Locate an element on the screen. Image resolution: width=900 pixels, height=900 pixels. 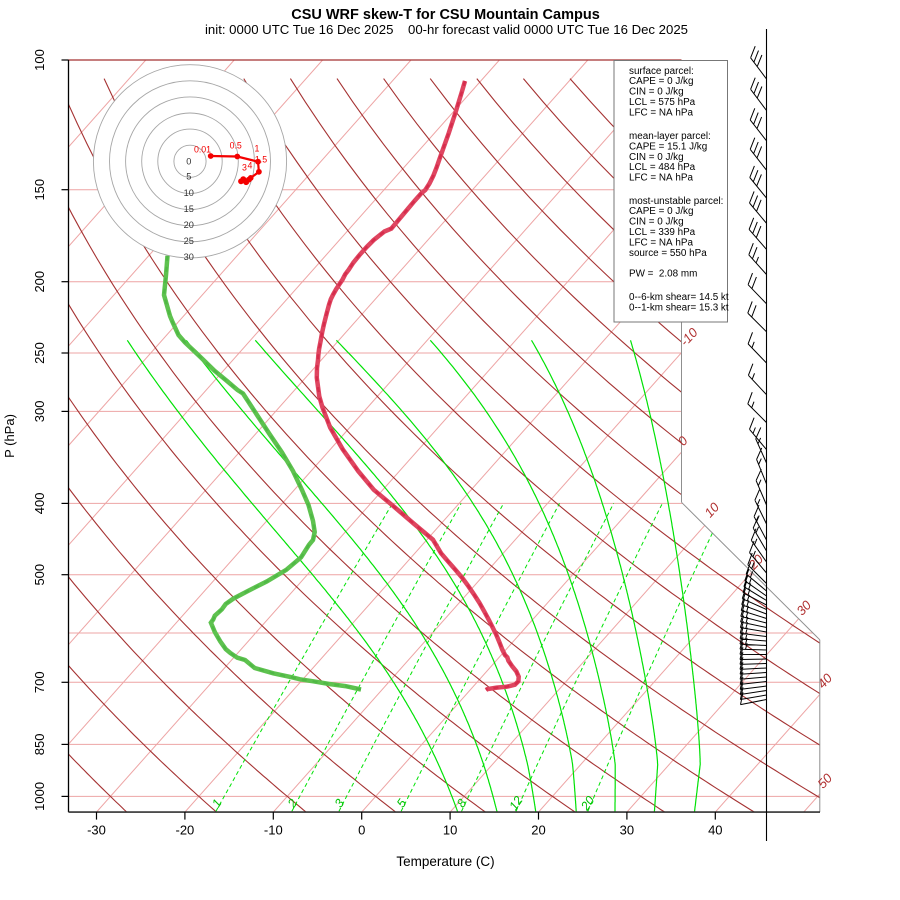
svg-text: 0.01 is located at coordinates (202, 149).